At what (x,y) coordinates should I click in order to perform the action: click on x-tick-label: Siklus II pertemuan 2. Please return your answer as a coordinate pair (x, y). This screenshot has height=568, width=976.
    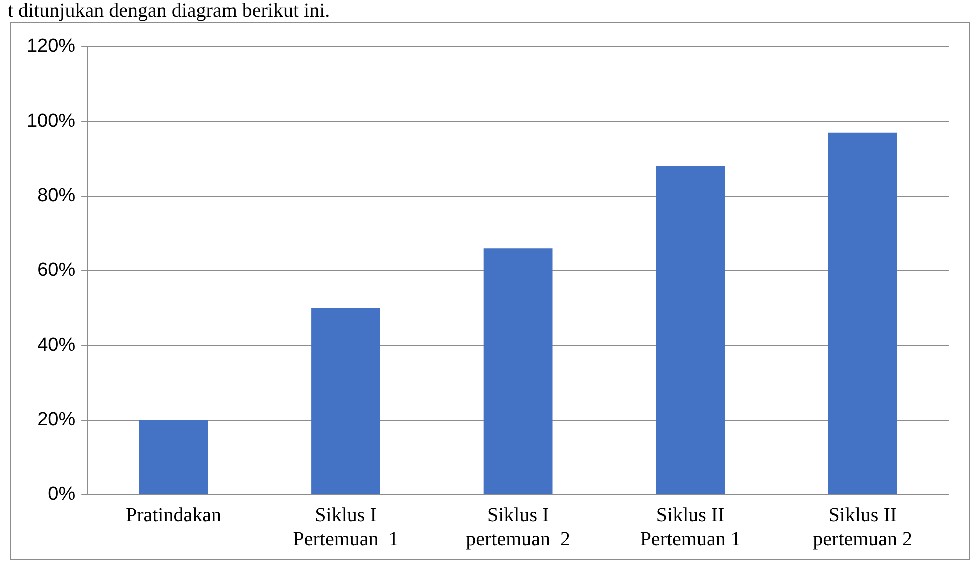
    Looking at the image, I should click on (863, 527).